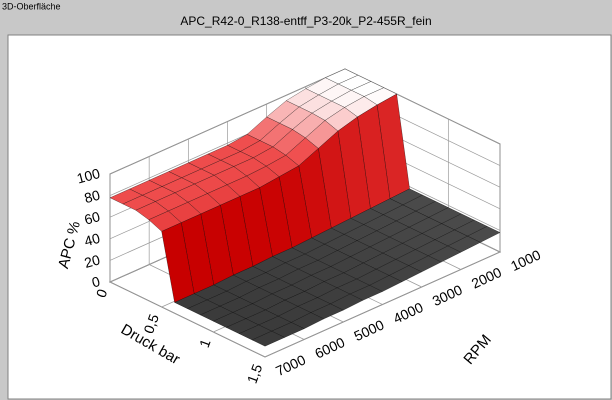 The width and height of the screenshot is (612, 400). I want to click on z-tick-label: 20, so click(92, 261).